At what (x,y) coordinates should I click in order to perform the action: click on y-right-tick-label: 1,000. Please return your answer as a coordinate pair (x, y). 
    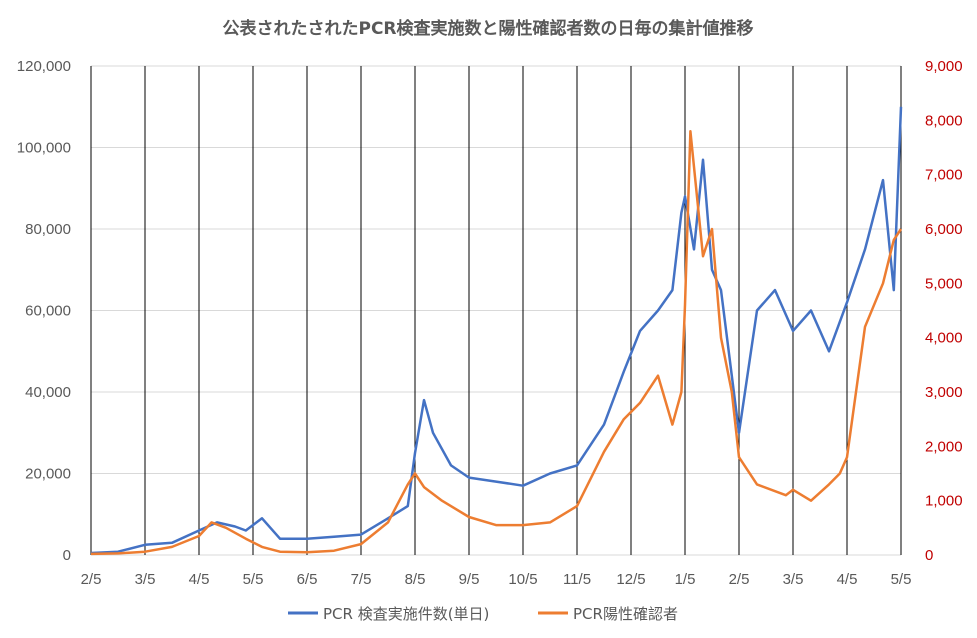
    Looking at the image, I should click on (944, 501).